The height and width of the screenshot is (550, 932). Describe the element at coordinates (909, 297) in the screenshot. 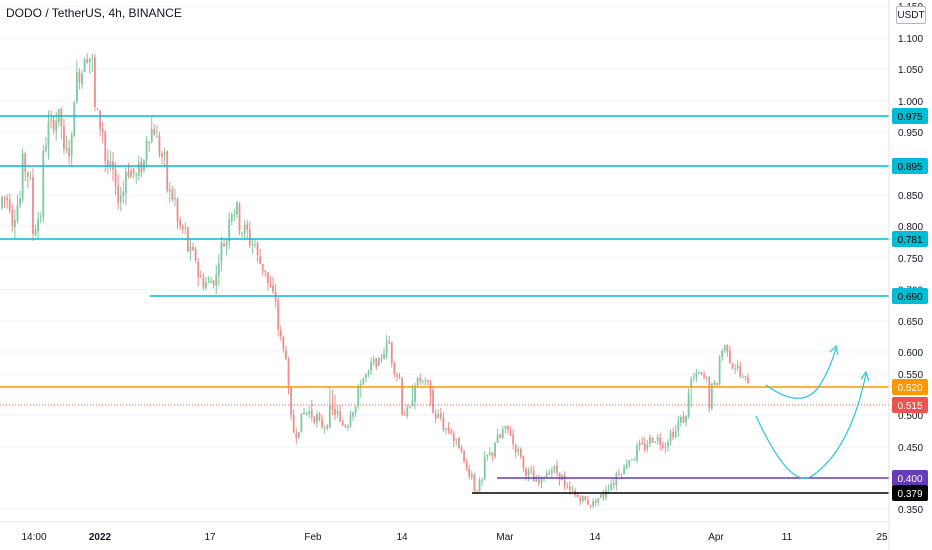

I see `price-badge-label: 0.690` at that location.